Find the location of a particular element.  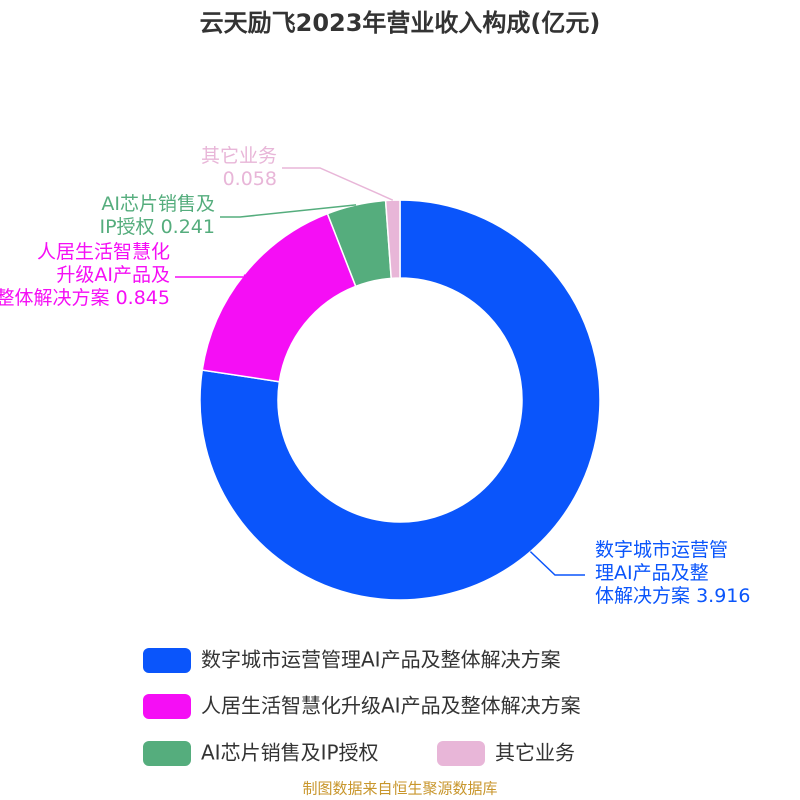

slice-label: 其它业务 0.058 is located at coordinates (239, 167).